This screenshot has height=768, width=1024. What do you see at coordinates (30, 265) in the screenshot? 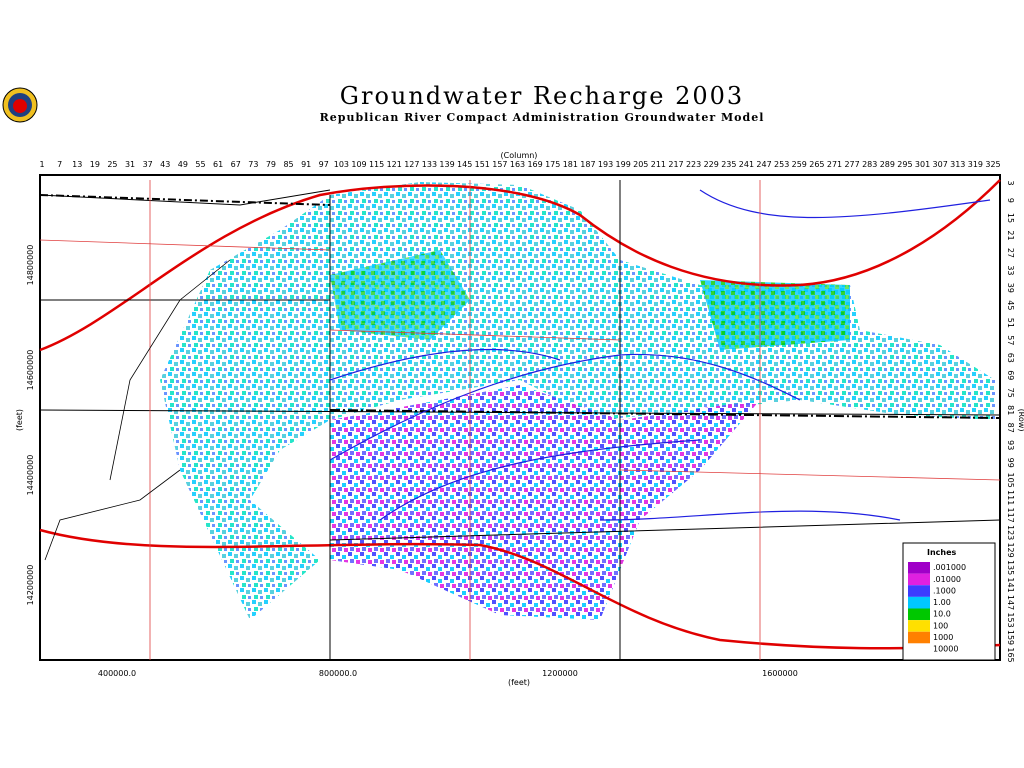
I see `y-tick-label: 14800000` at bounding box center [30, 265].